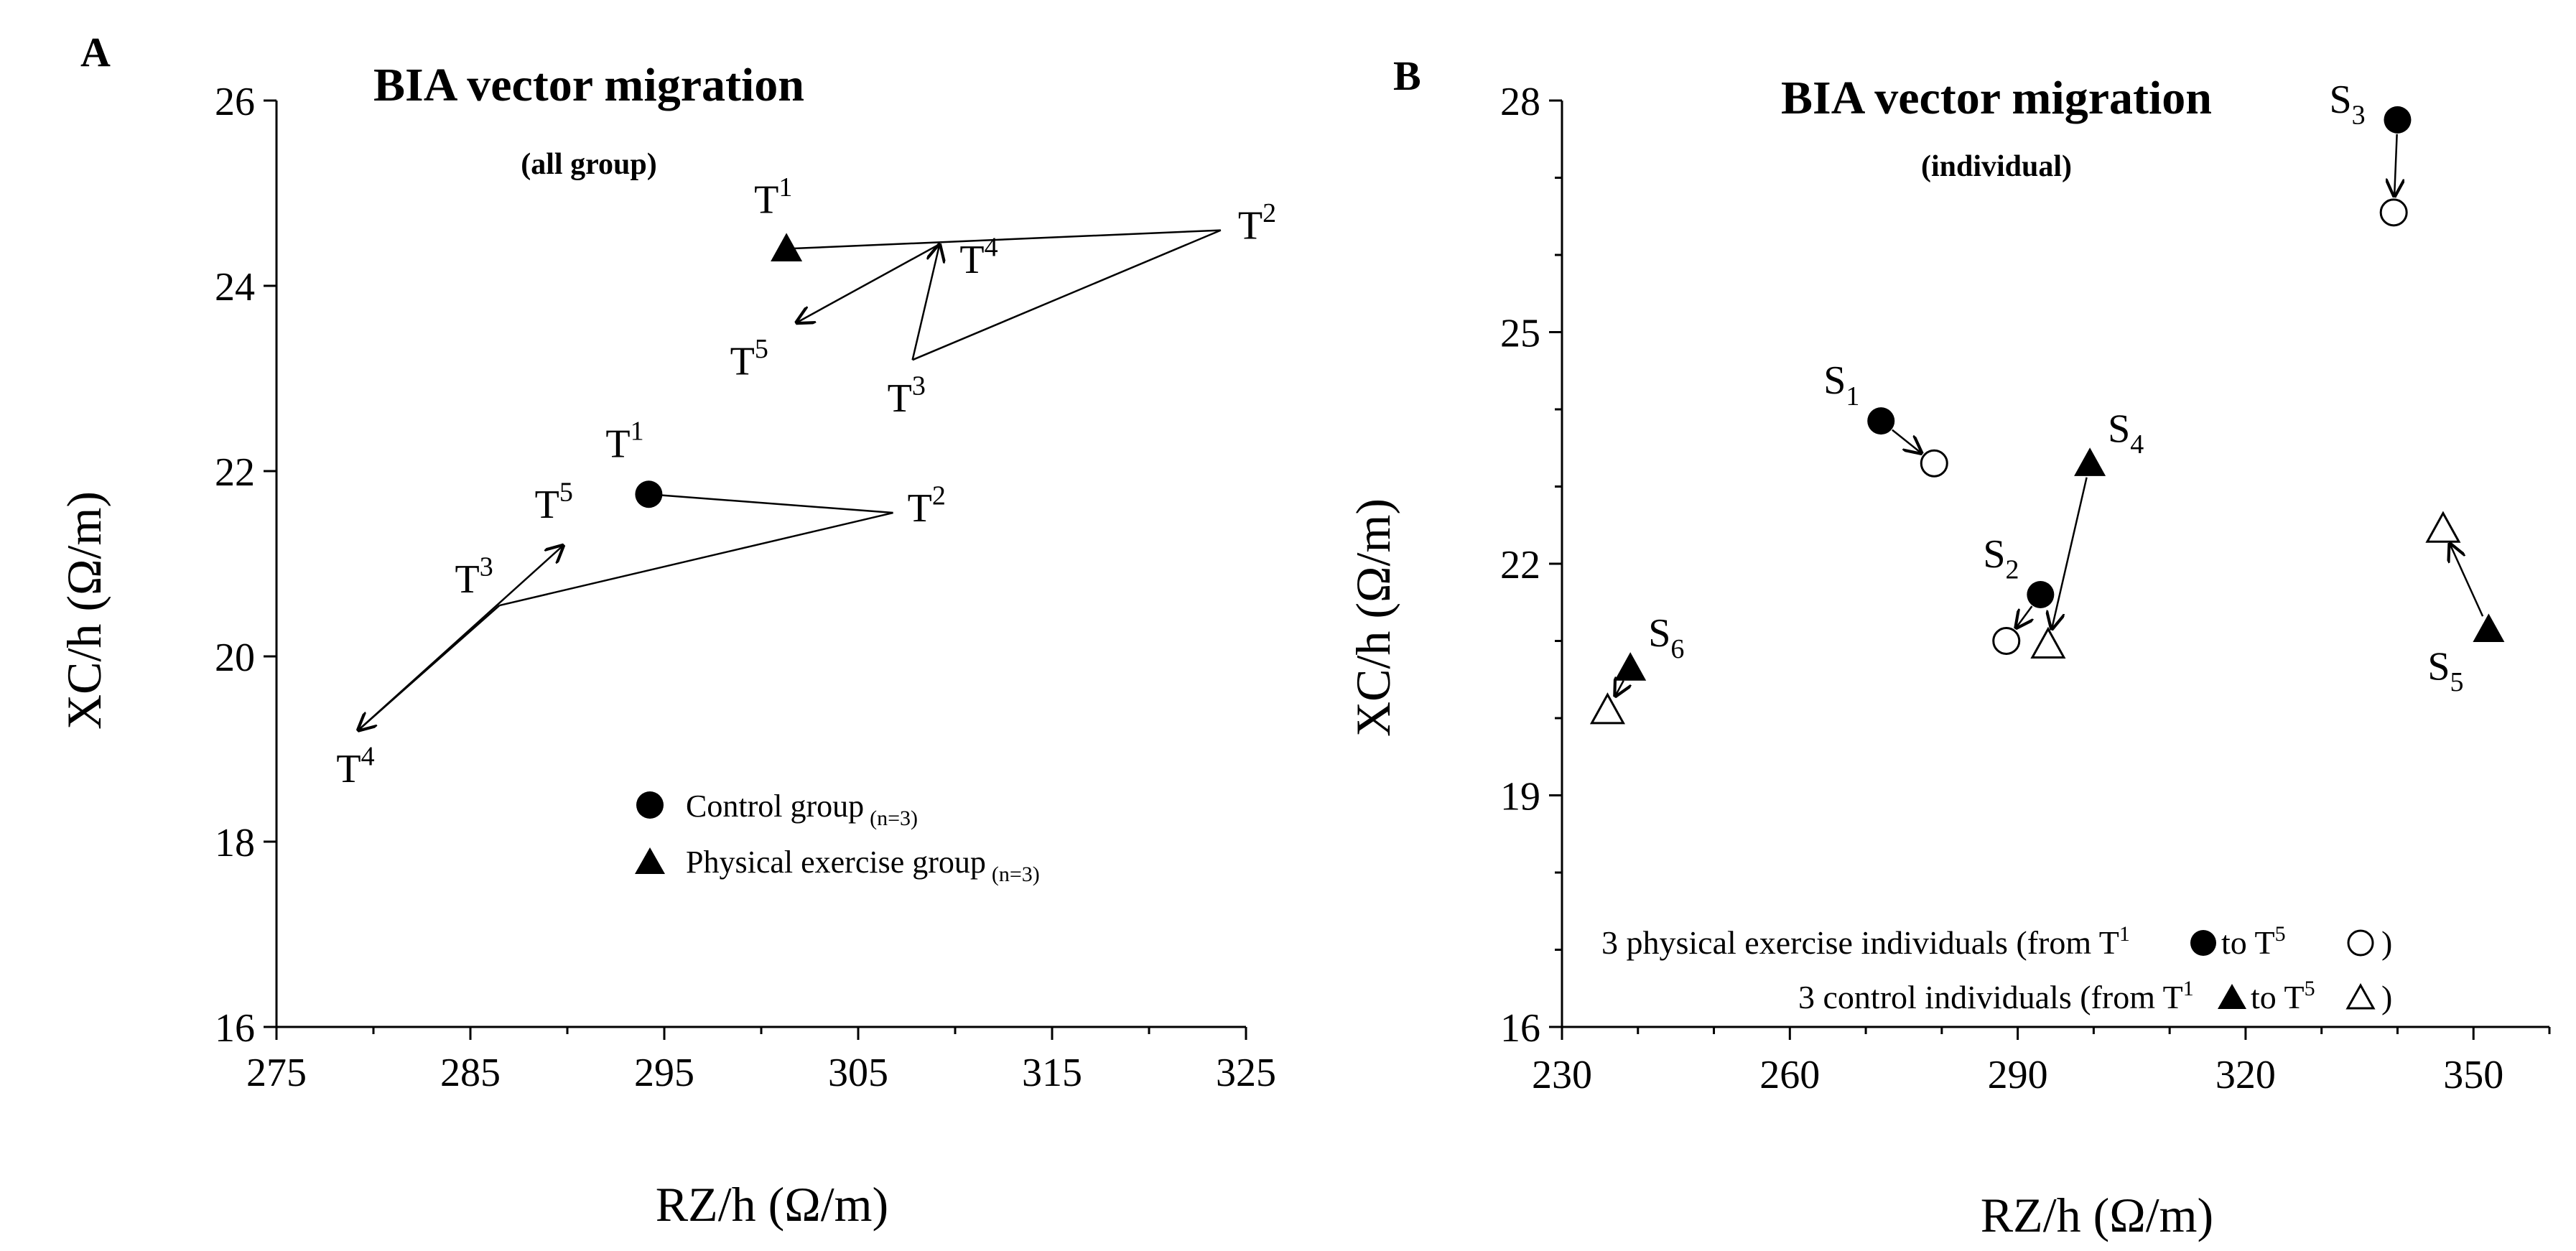 This screenshot has height=1251, width=2576. I want to click on legend-exercise-to-label: to T5, so click(2253, 941).